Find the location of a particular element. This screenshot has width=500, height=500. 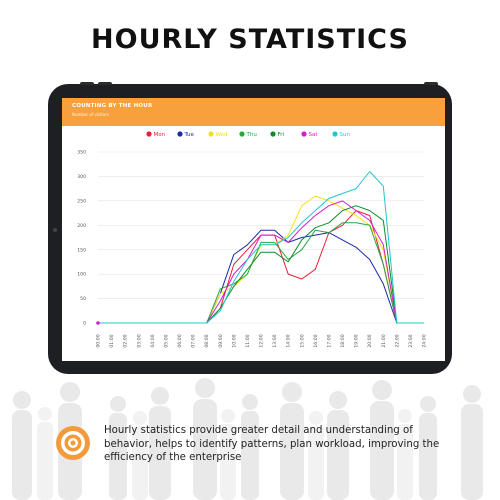

legend-item-mon: Mon is located at coordinates (156, 134).